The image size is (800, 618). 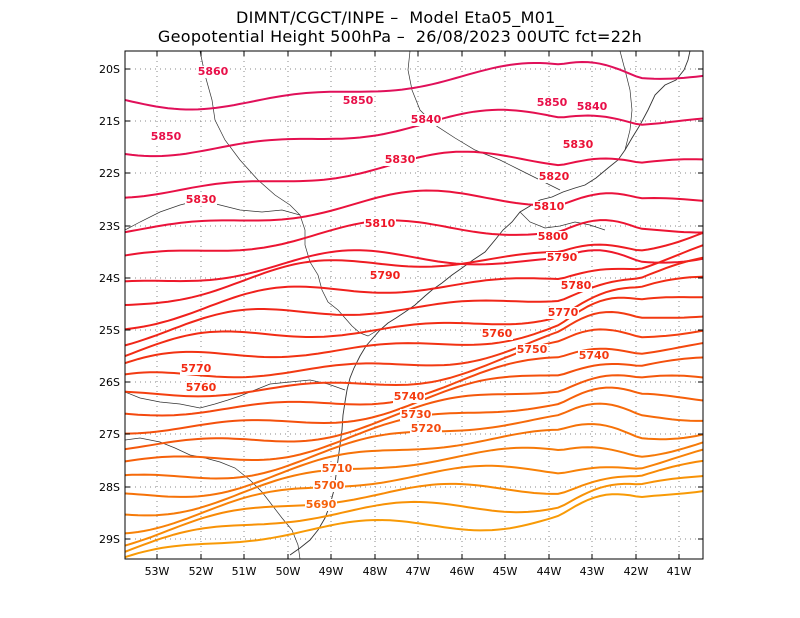 I want to click on lat-tick-label: 26S, so click(x=109, y=382).